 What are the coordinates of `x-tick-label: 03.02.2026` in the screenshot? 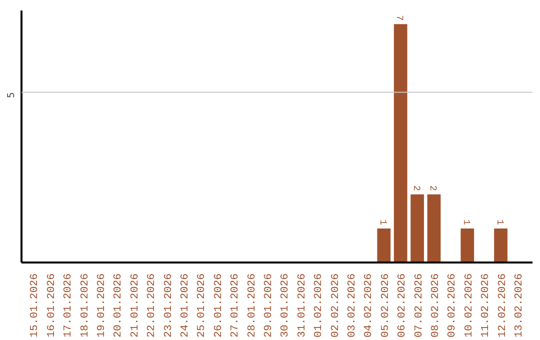 It's located at (352, 305).